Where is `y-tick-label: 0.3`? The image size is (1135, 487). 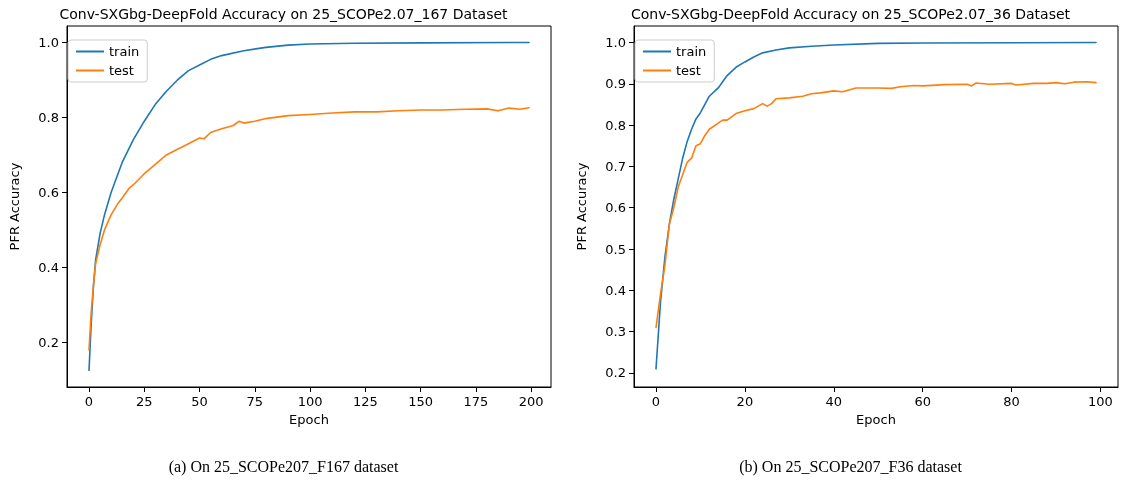
y-tick-label: 0.3 is located at coordinates (615, 332).